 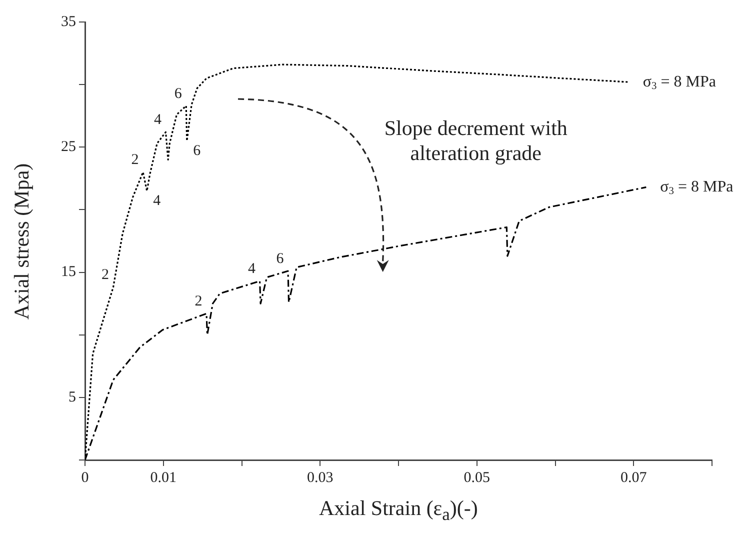 What do you see at coordinates (163, 478) in the screenshot?
I see `x-tick-label: 0.01` at bounding box center [163, 478].